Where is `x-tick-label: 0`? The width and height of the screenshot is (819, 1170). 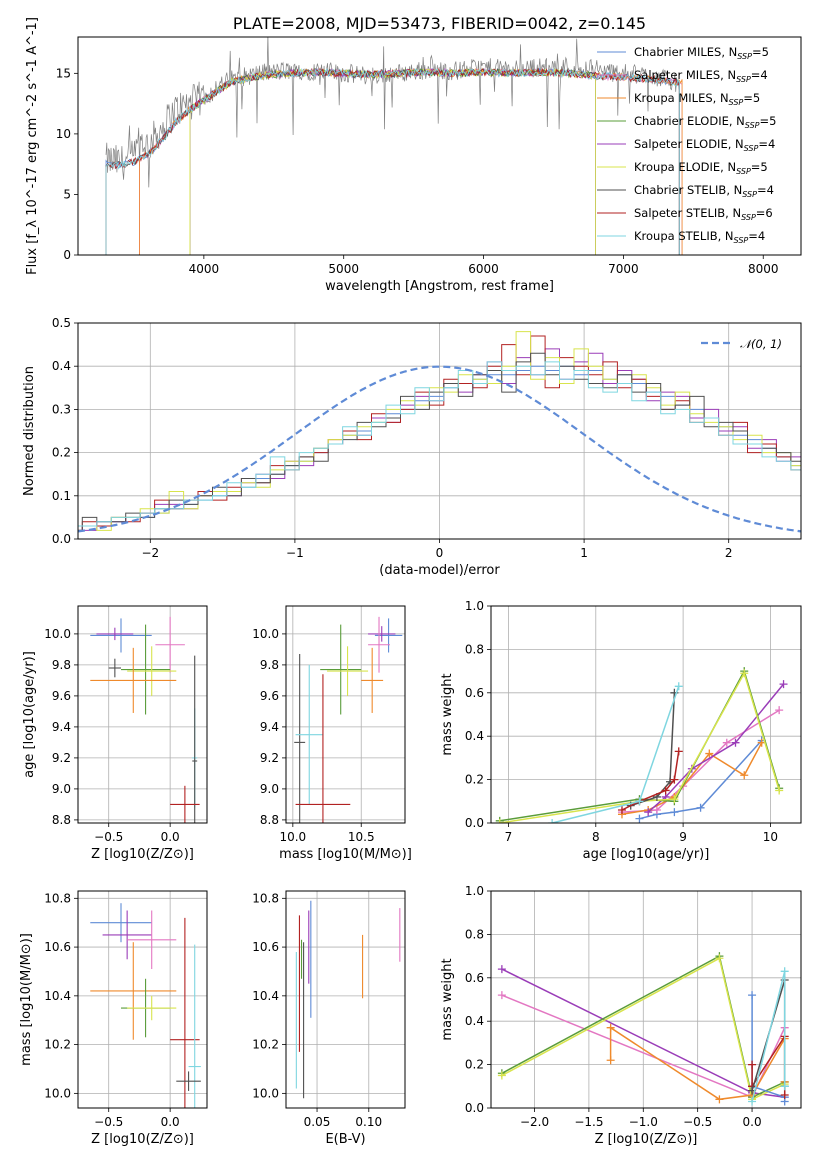
x-tick-label: 0 is located at coordinates (440, 553).